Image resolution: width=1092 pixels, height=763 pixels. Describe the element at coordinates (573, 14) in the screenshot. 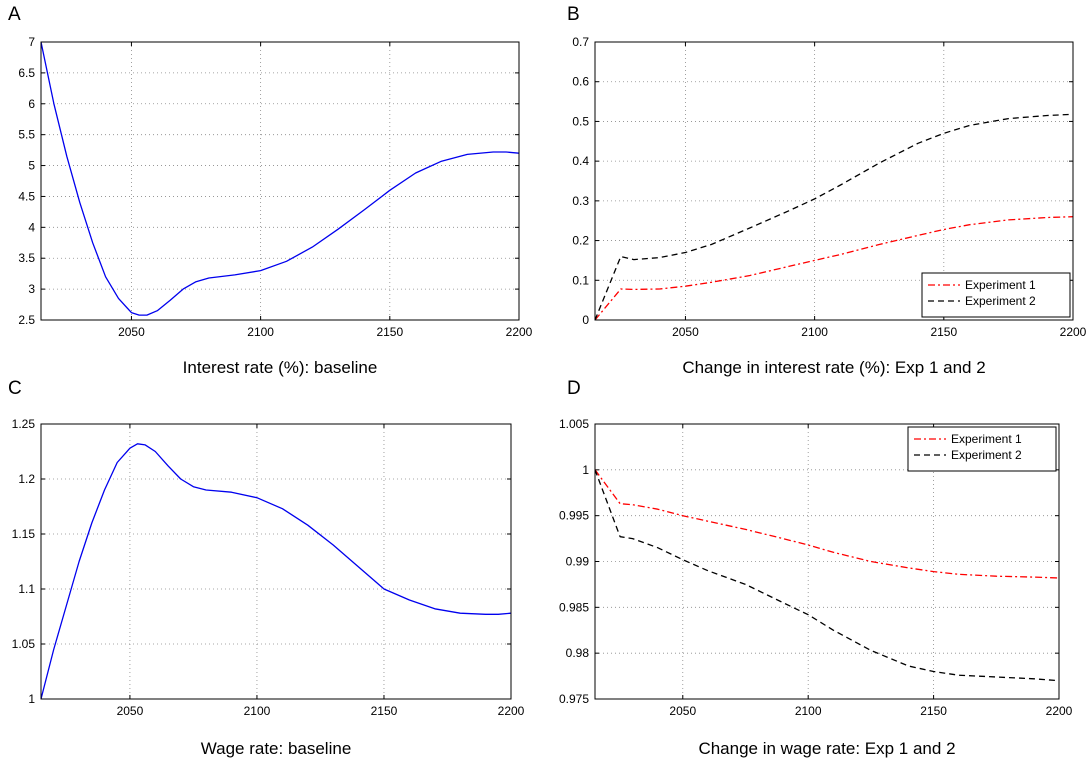

I see `panel-letter: B` at that location.